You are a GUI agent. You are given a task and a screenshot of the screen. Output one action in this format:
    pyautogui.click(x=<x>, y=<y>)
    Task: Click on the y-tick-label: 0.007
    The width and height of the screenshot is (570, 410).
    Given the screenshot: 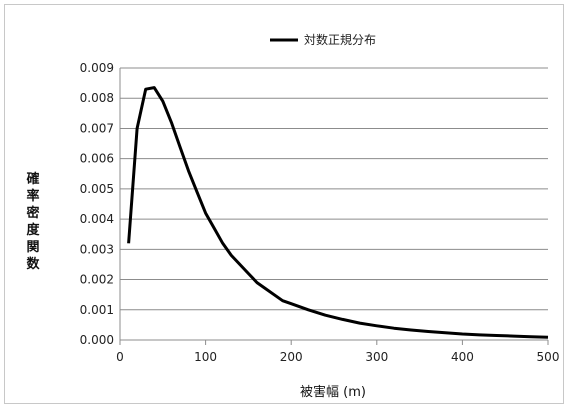 What is the action you would take?
    pyautogui.click(x=97, y=128)
    